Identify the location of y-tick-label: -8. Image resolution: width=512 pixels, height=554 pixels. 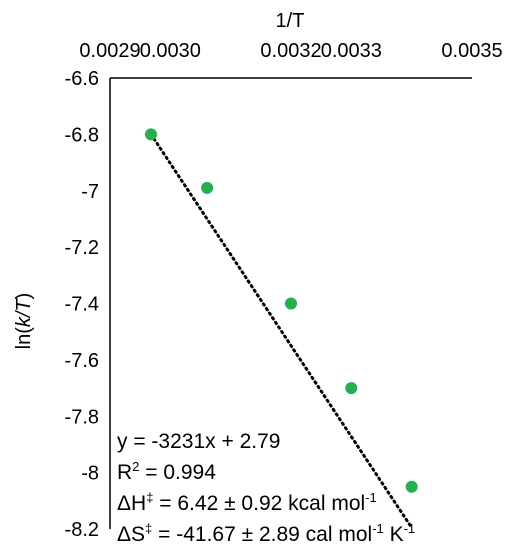
(90, 474).